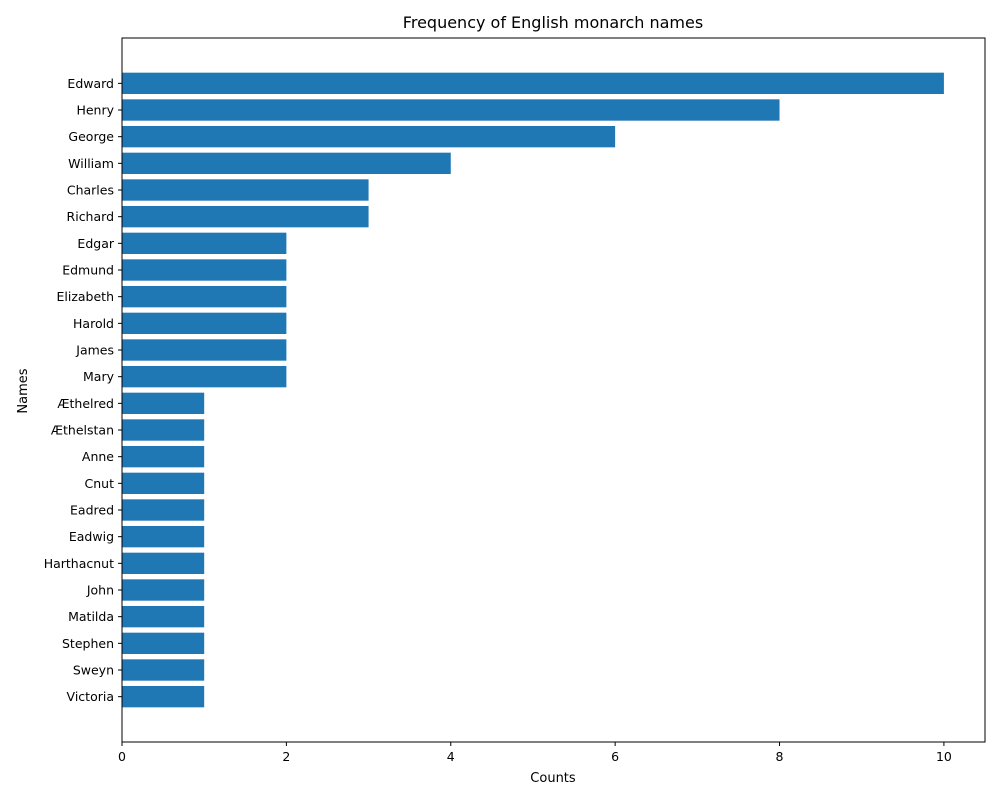 The height and width of the screenshot is (800, 1000). I want to click on y-tick-label: Harold, so click(93, 323).